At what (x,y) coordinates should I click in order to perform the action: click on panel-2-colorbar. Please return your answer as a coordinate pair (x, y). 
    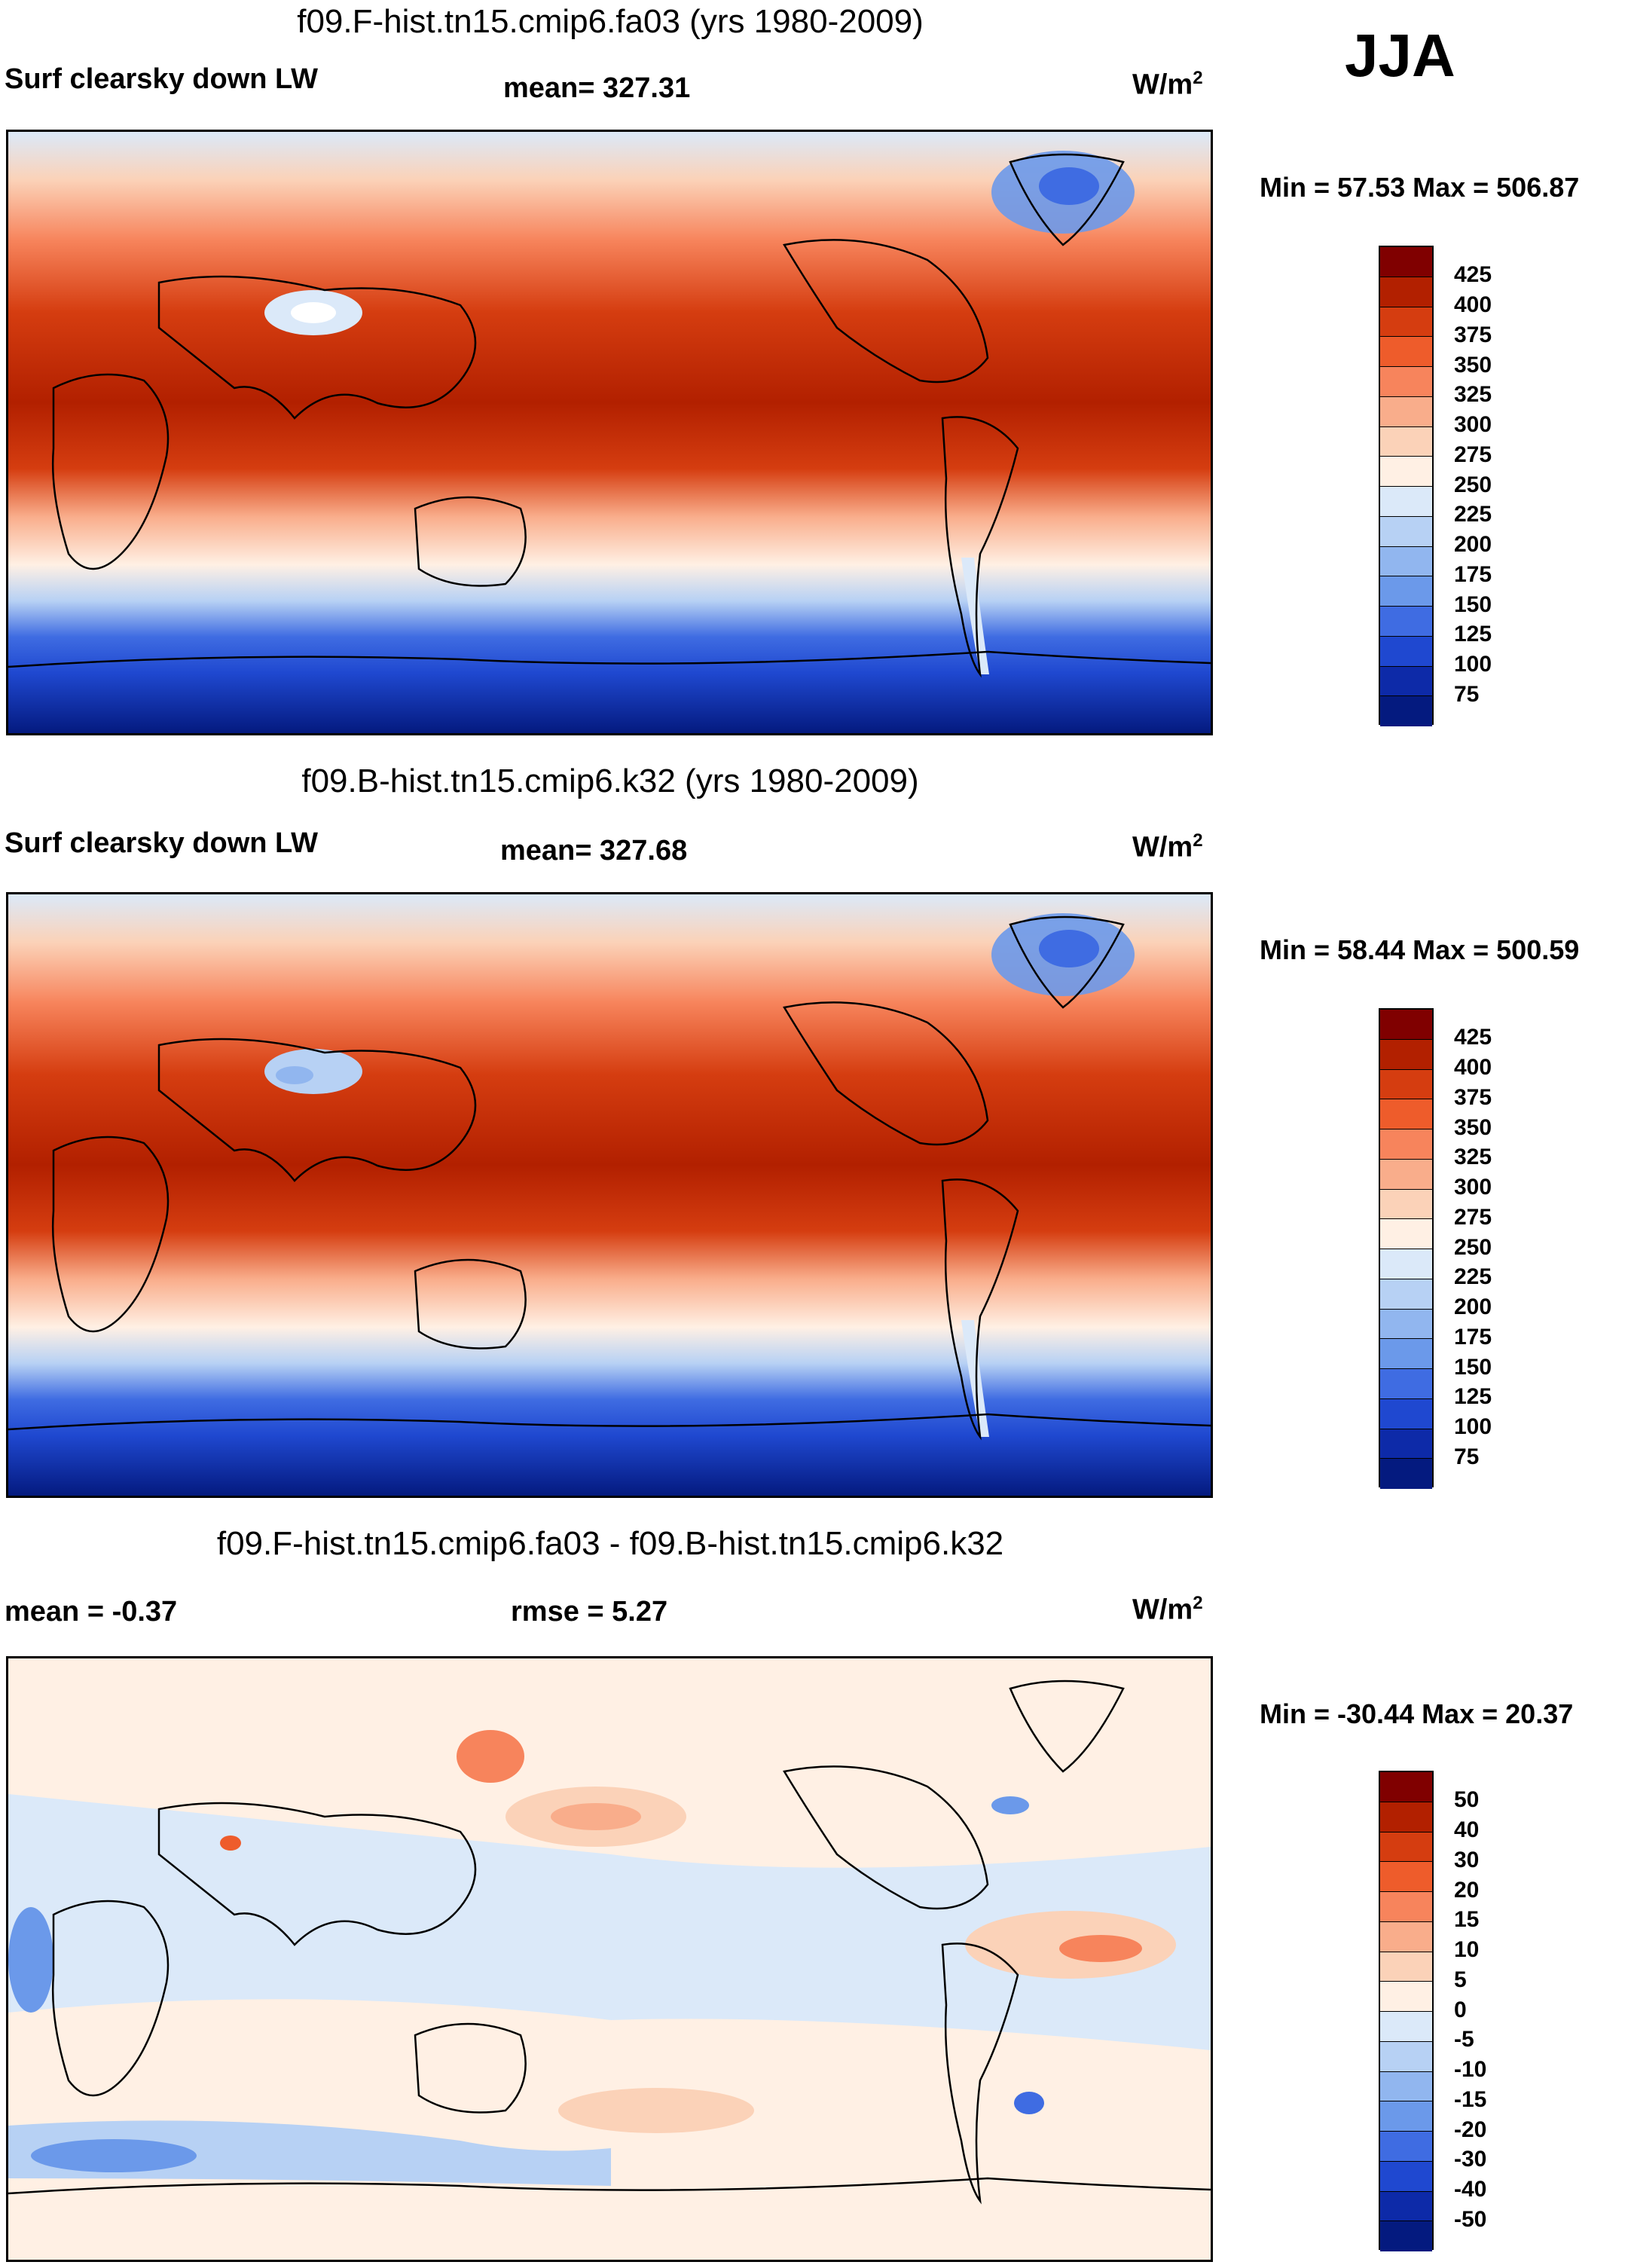
    Looking at the image, I should click on (1406, 1248).